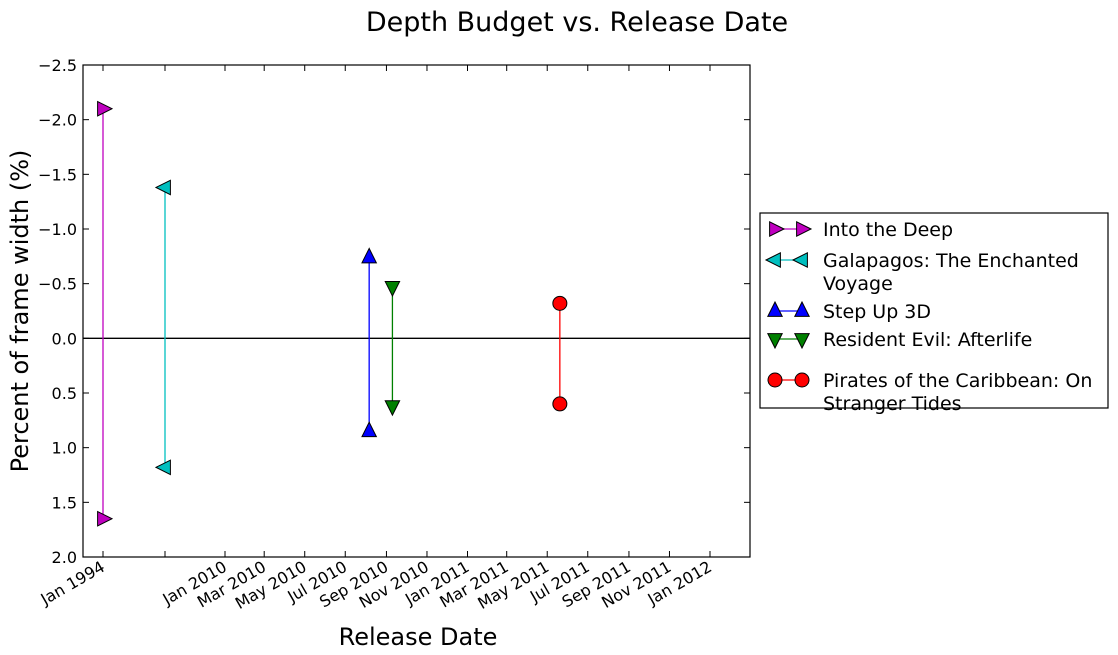 This screenshot has width=1118, height=655. What do you see at coordinates (64, 557) in the screenshot?
I see `y-tick-label: 2.0` at bounding box center [64, 557].